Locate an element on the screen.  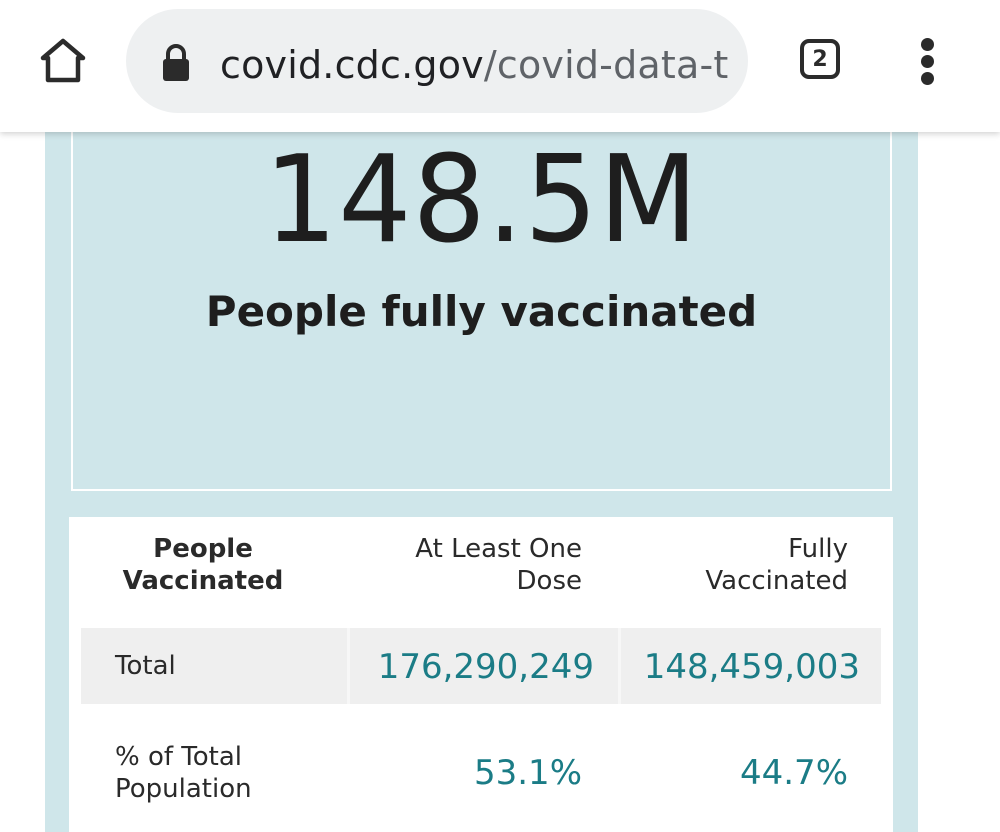
url-domain: covid.cdc.gov is located at coordinates (352, 65).